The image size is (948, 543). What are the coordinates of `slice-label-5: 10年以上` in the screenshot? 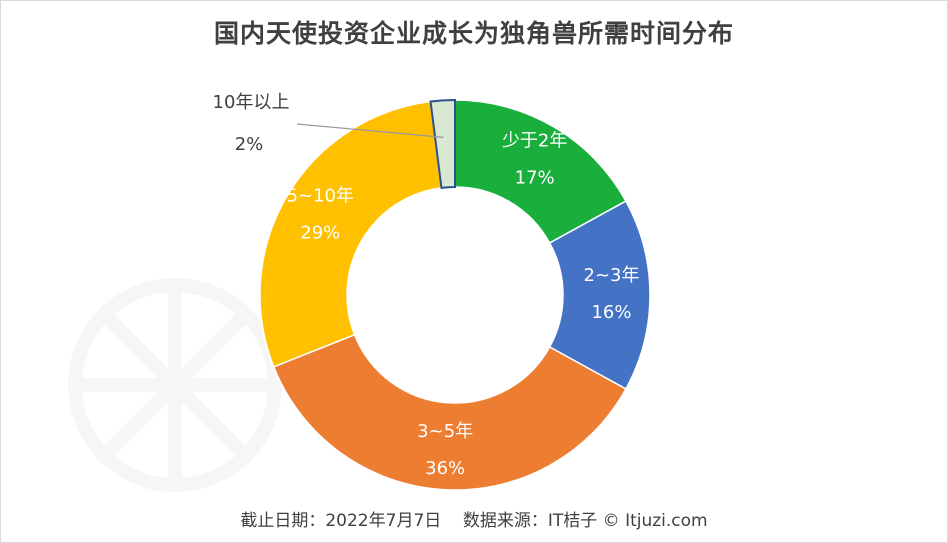 It's located at (251, 102).